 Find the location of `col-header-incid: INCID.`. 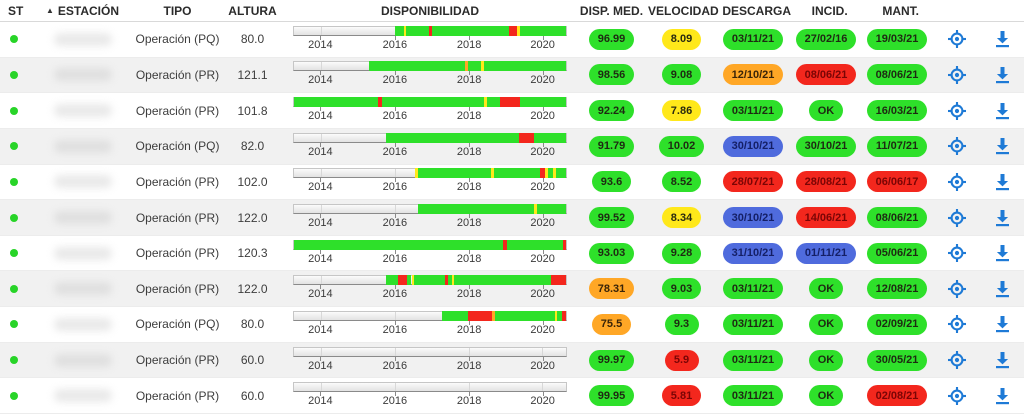

col-header-incid: INCID. is located at coordinates (829, 10).